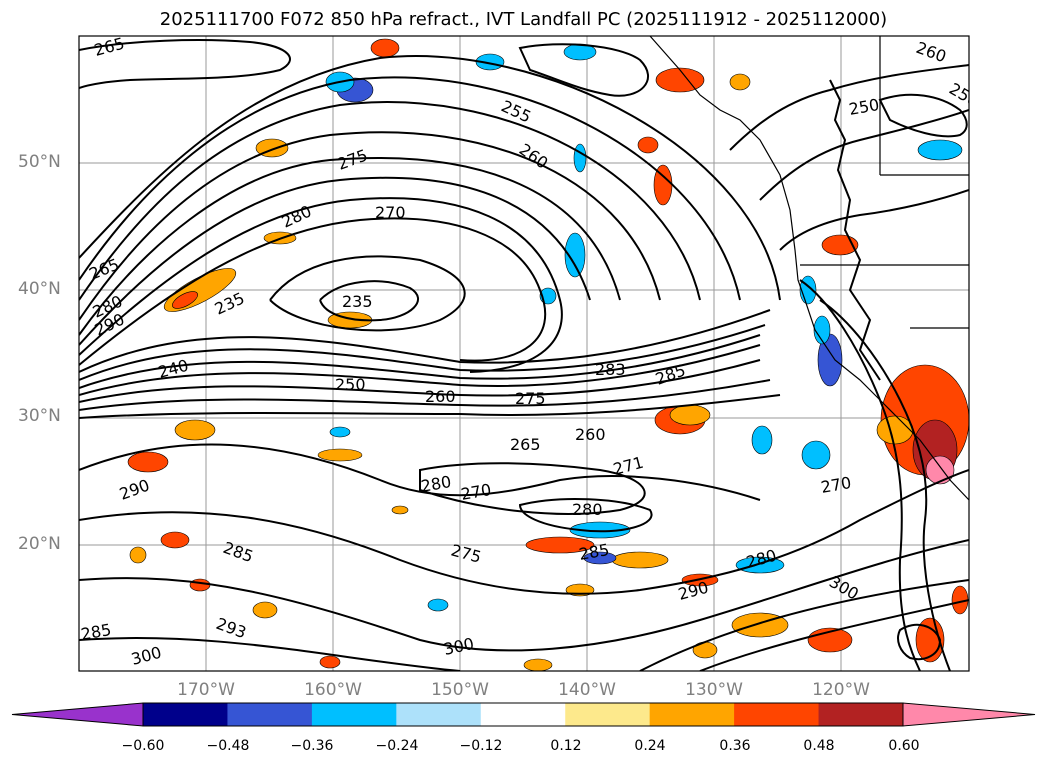 Image resolution: width=1047 pixels, height=765 pixels. I want to click on colorbar-tick-label: −0.36, so click(312, 746).